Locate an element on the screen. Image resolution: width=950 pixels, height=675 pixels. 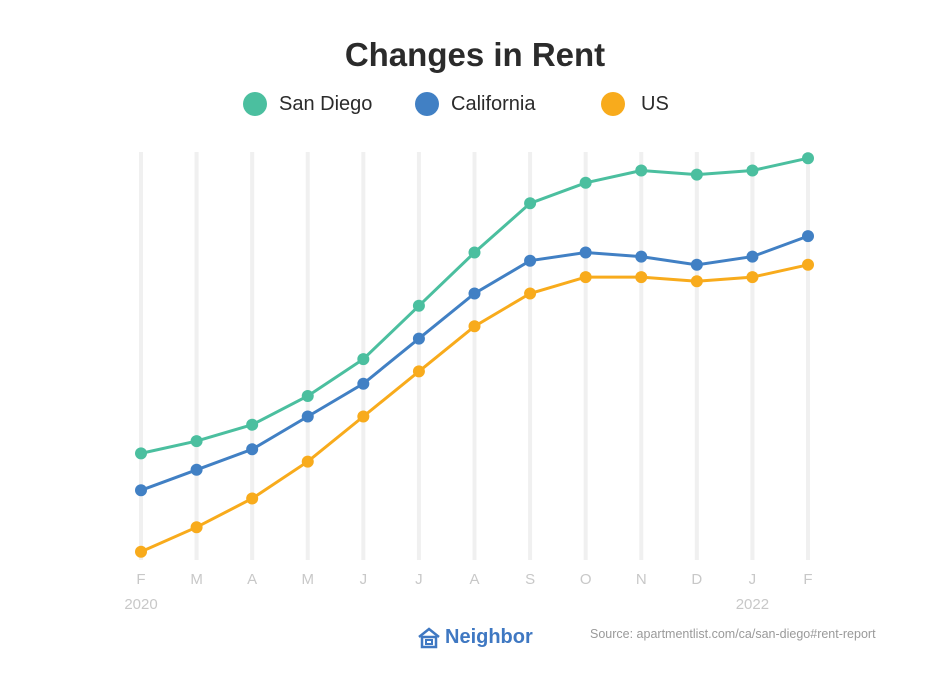
legend-label: San Diego is located at coordinates (326, 103).